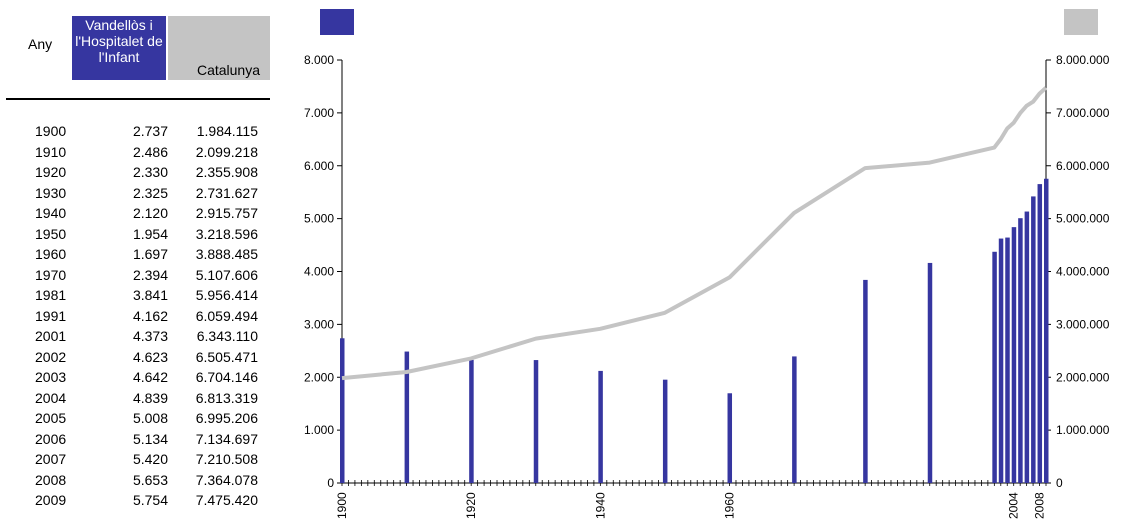 The height and width of the screenshot is (526, 1126). Describe the element at coordinates (140, 174) in the screenshot. I see `table-row: 1920 2.330 2.355.908` at that location.